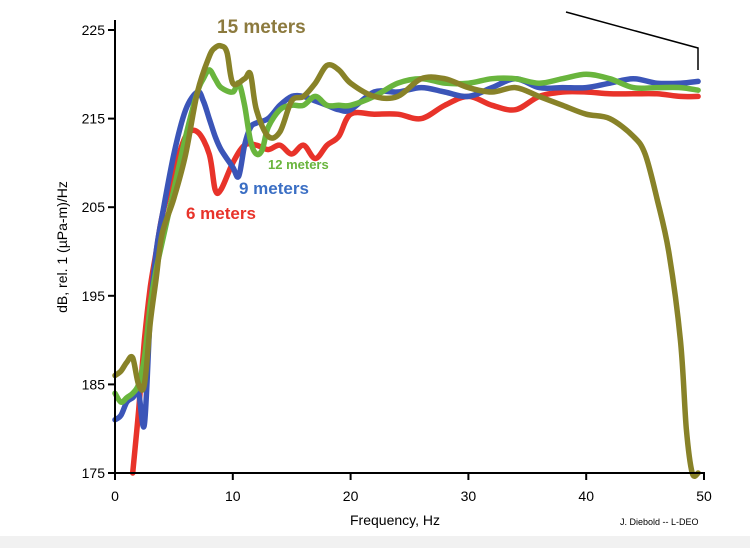  I want to click on y-tick-label-205: 205, so click(94, 207).